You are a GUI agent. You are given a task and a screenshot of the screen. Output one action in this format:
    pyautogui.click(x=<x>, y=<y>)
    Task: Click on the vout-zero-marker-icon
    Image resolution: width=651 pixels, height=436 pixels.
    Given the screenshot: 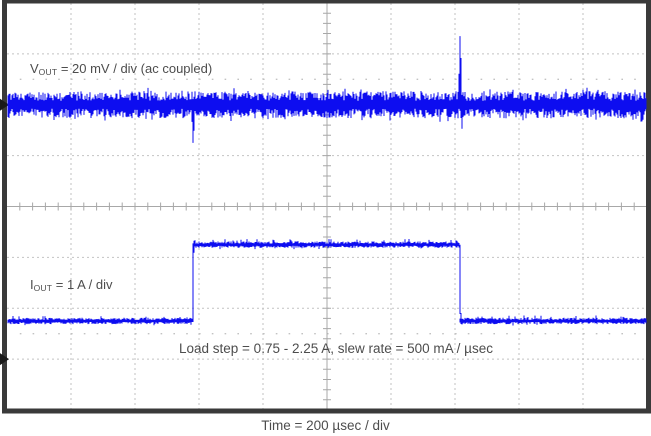 What is the action you would take?
    pyautogui.click(x=4, y=104)
    